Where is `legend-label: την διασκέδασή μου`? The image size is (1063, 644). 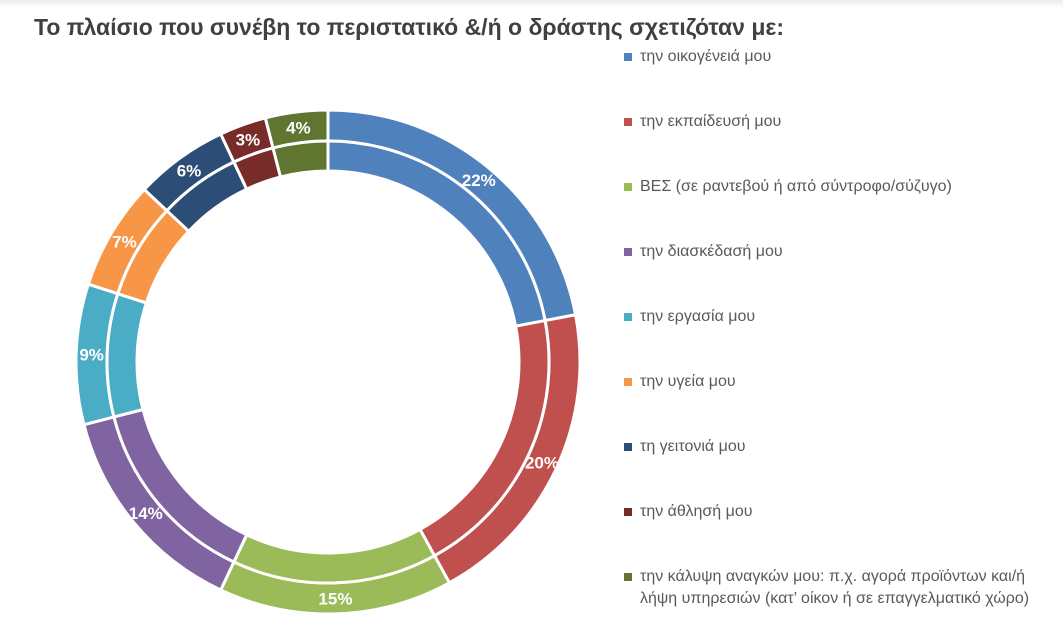 legend-label: την διασκέδασή μου is located at coordinates (711, 251).